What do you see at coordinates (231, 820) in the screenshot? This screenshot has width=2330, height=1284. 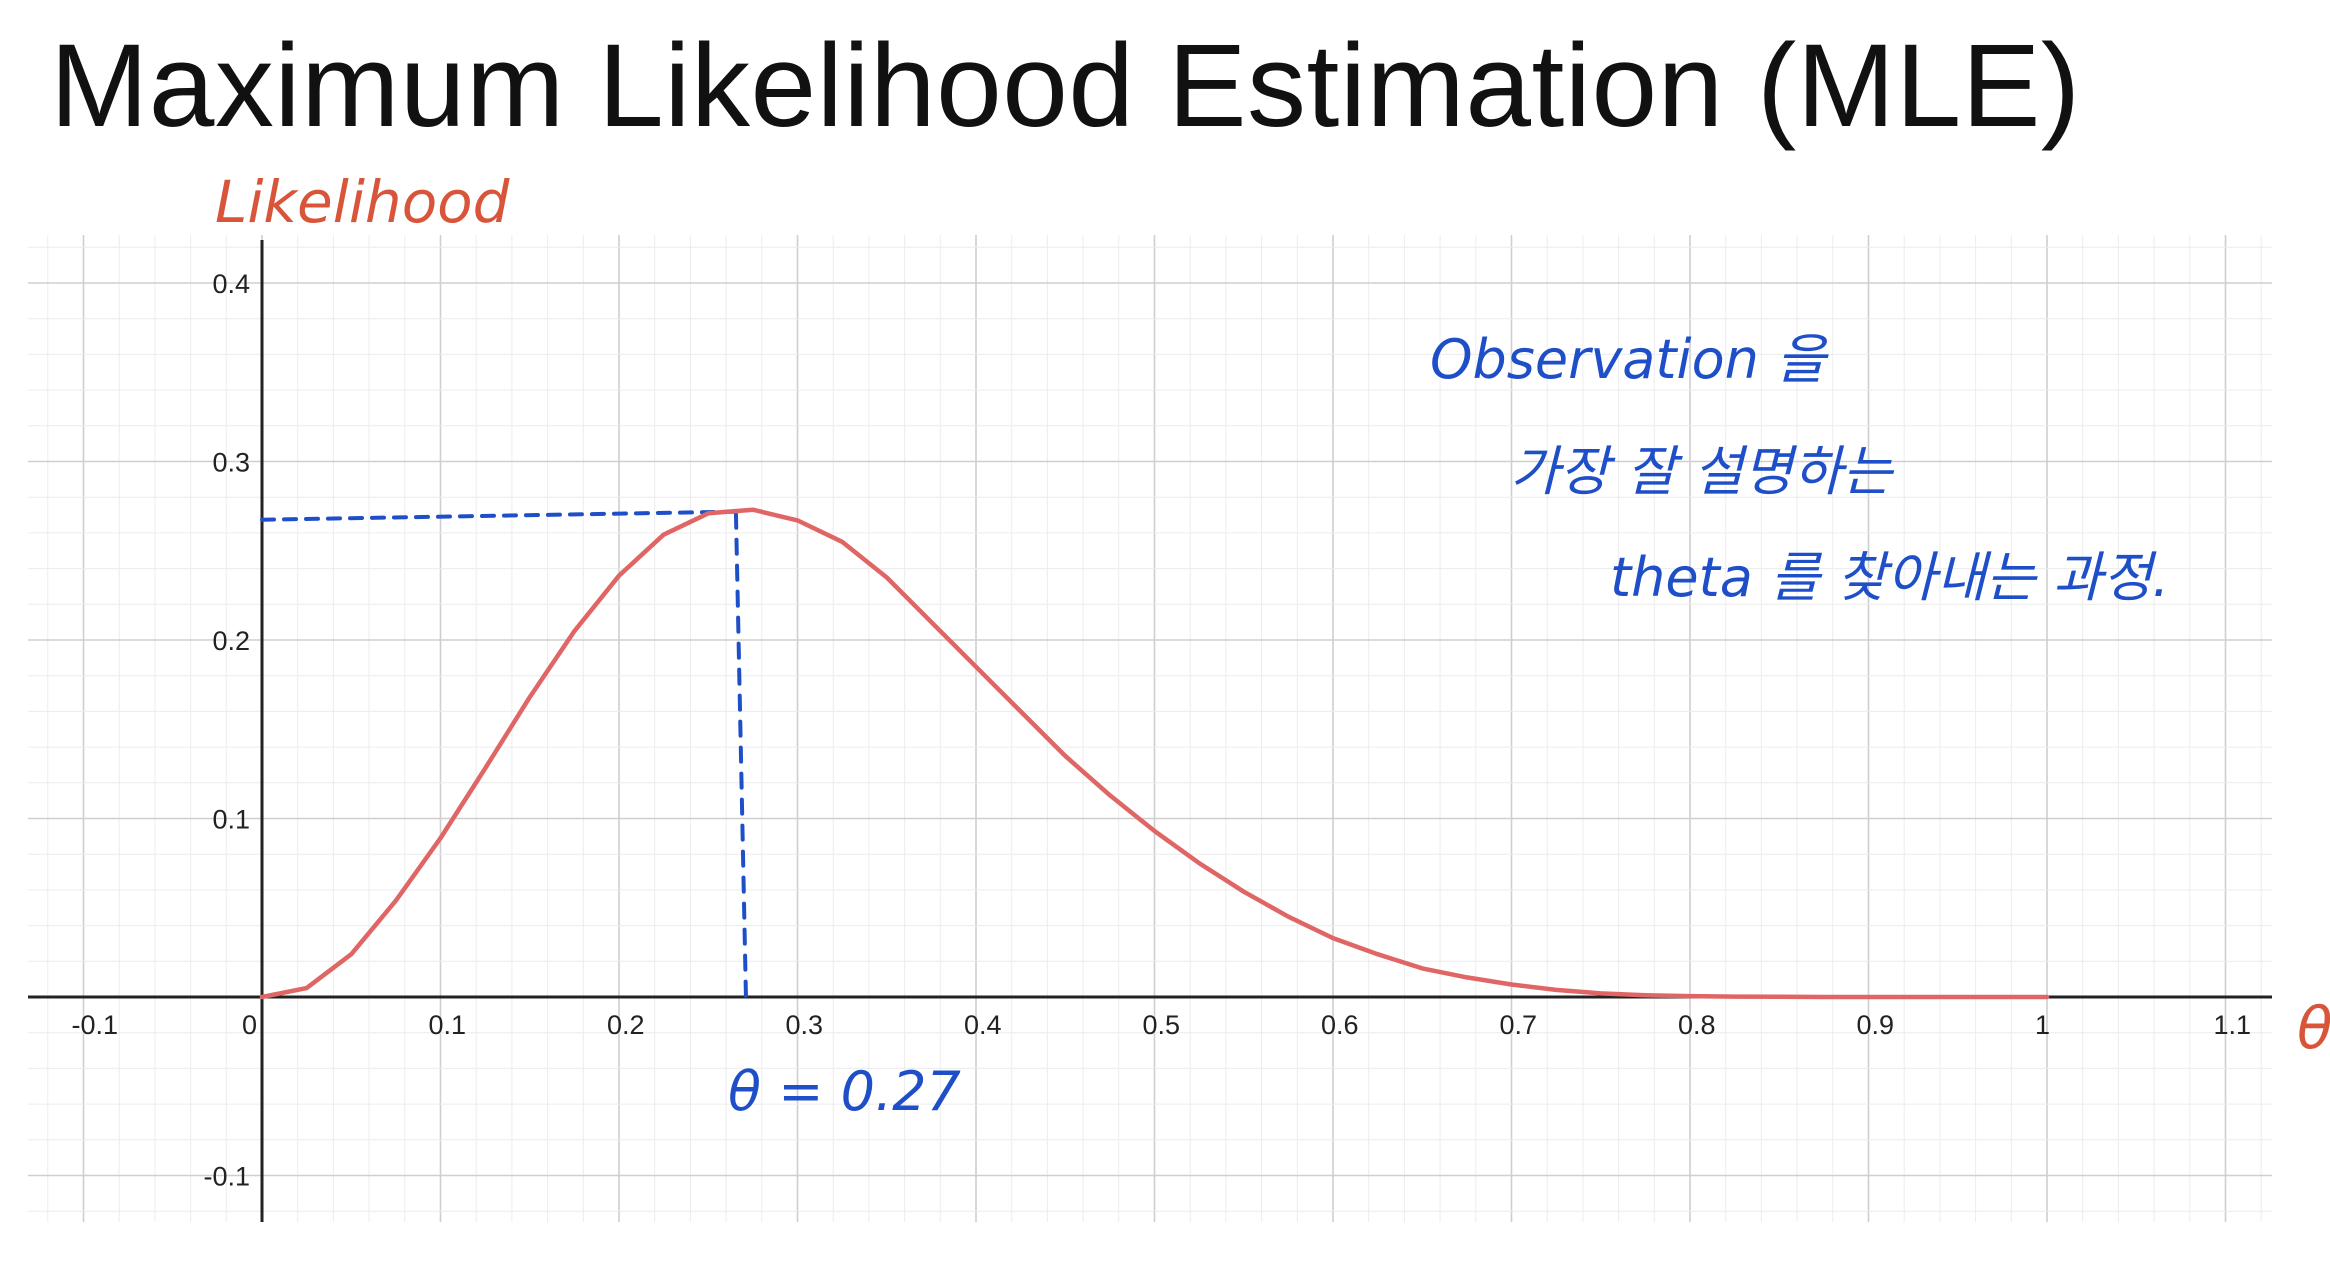 I see `y-tick-label: 0.1` at bounding box center [231, 820].